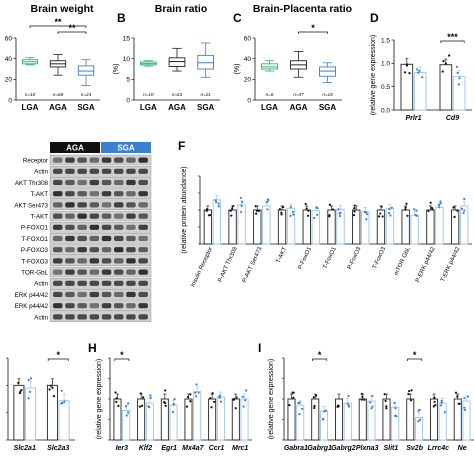 The image size is (474, 474). Describe the element at coordinates (149, 421) in the screenshot. I see `bar-klf2-sga` at that location.